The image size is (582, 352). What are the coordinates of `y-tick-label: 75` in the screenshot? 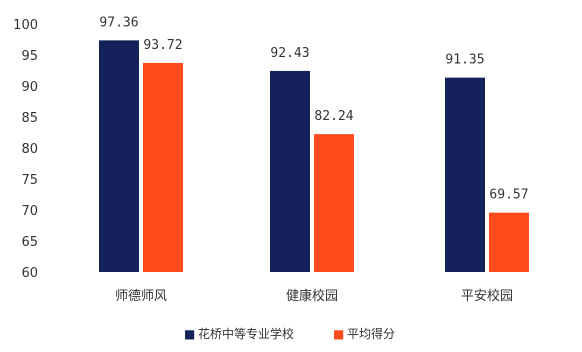 It's located at (29, 180).